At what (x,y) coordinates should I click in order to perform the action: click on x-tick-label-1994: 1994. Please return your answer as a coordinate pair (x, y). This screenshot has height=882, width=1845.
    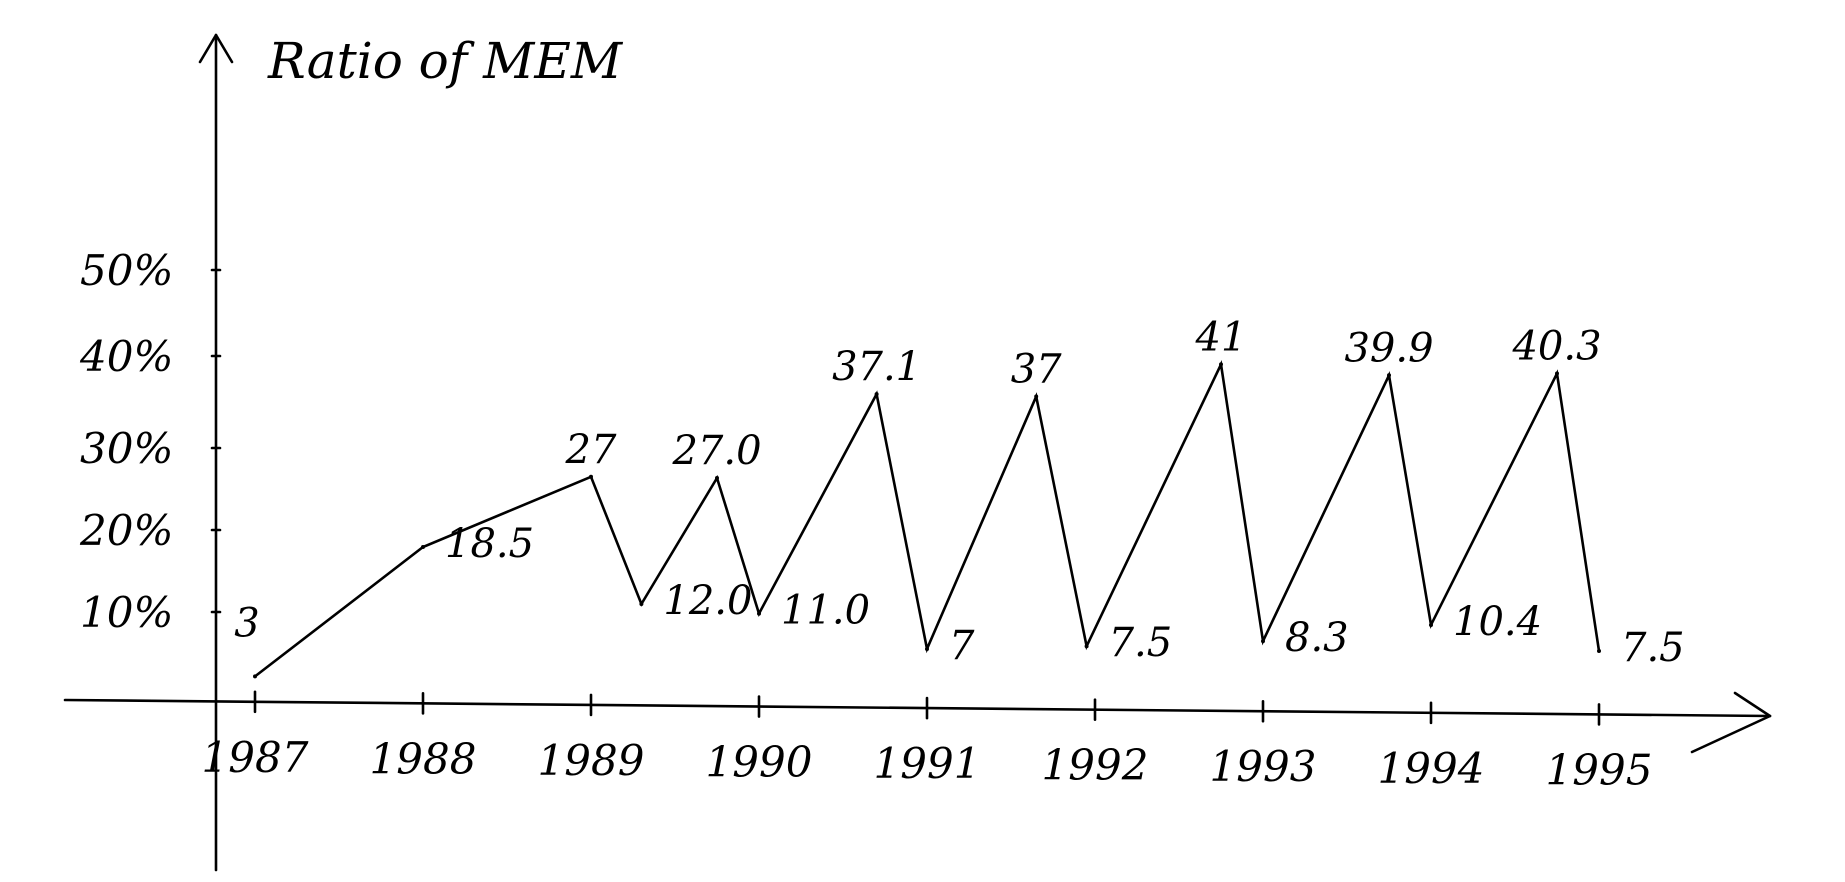
    Looking at the image, I should click on (1431, 768).